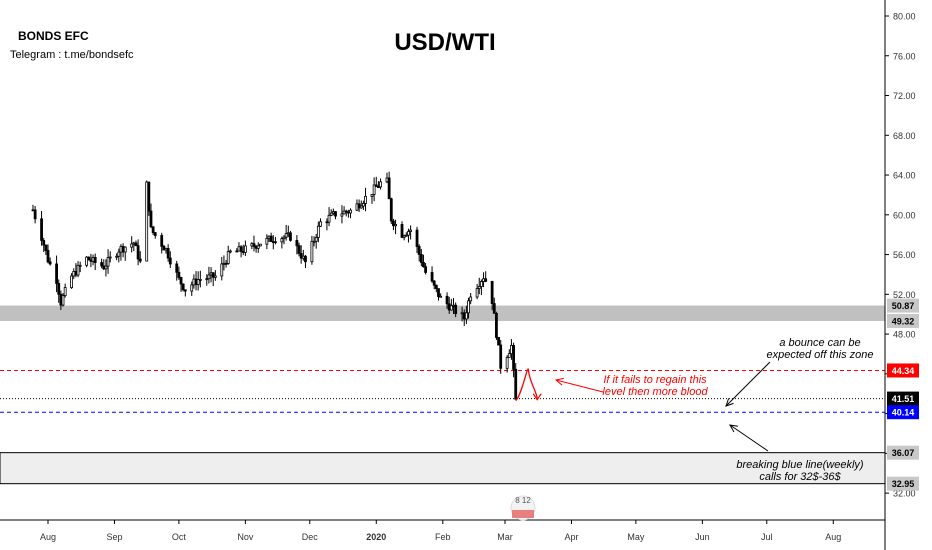  Describe the element at coordinates (800, 465) in the screenshot. I see `annotation-line: breaking blue line(weekly)` at that location.